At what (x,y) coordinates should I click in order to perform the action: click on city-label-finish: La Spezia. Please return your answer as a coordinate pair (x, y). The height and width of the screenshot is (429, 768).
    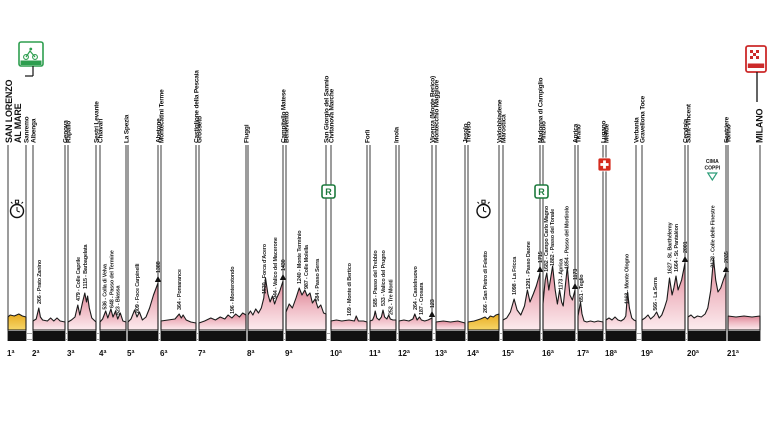
    Looking at the image, I should click on (127, 128).